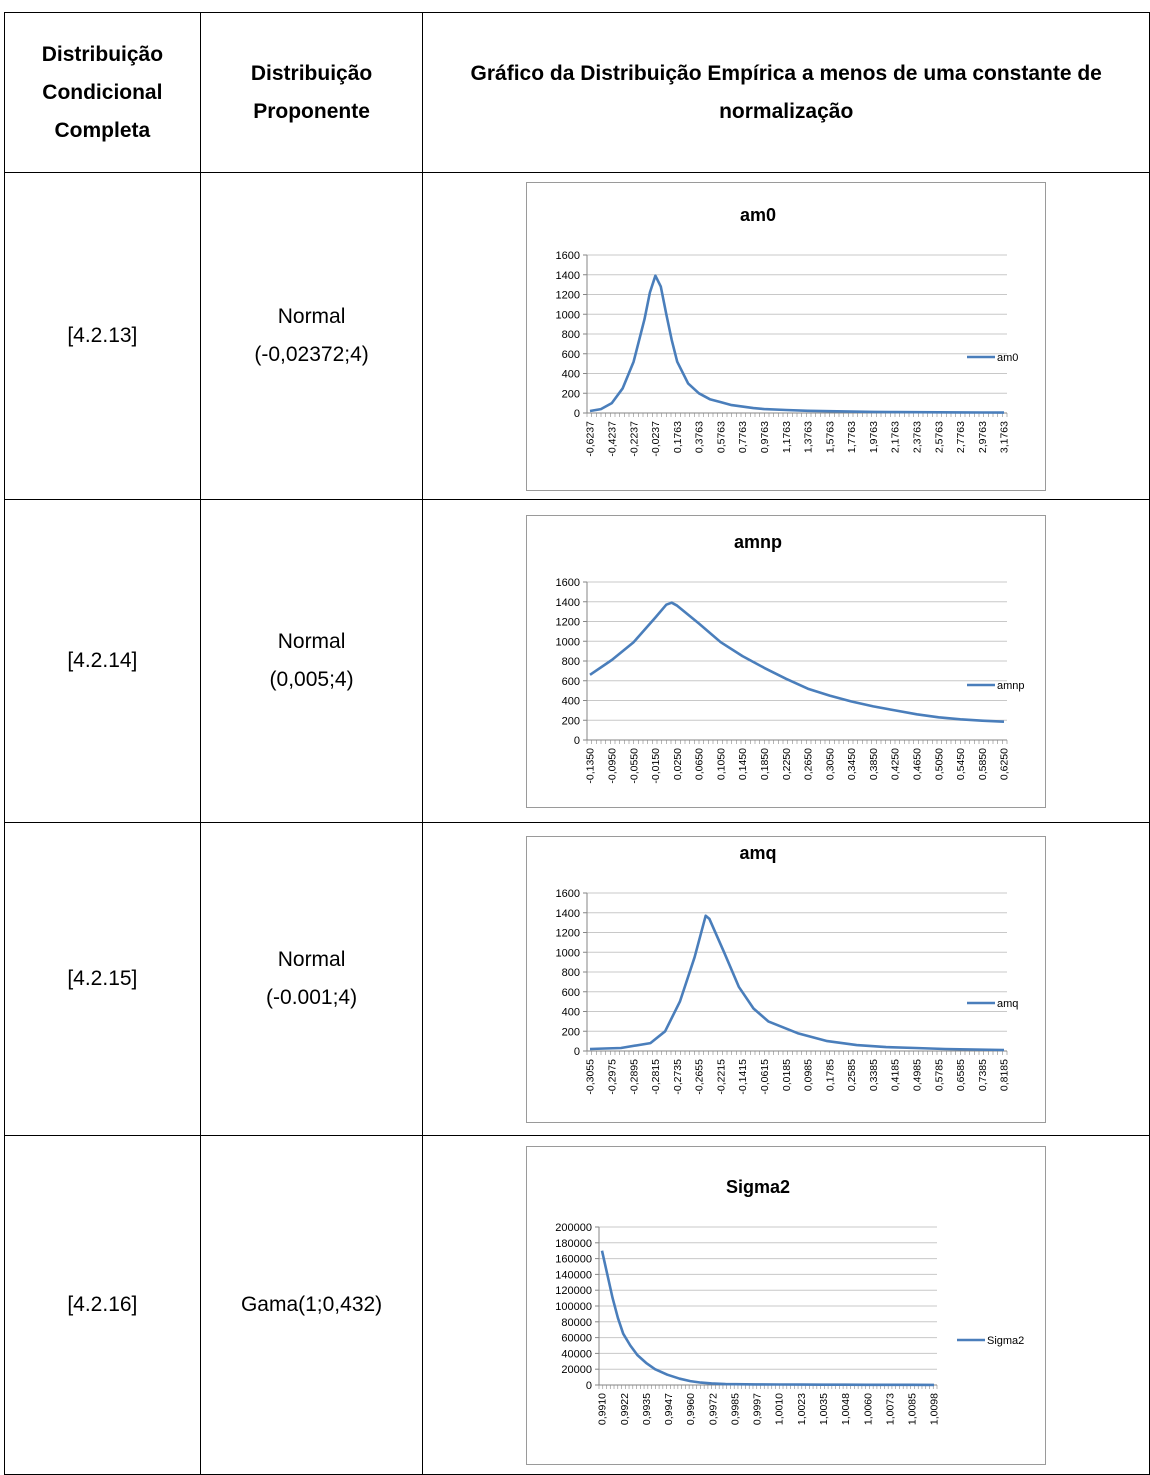 The image size is (1150, 1475). I want to click on x-tick-label: 1,0073, so click(891, 1408).